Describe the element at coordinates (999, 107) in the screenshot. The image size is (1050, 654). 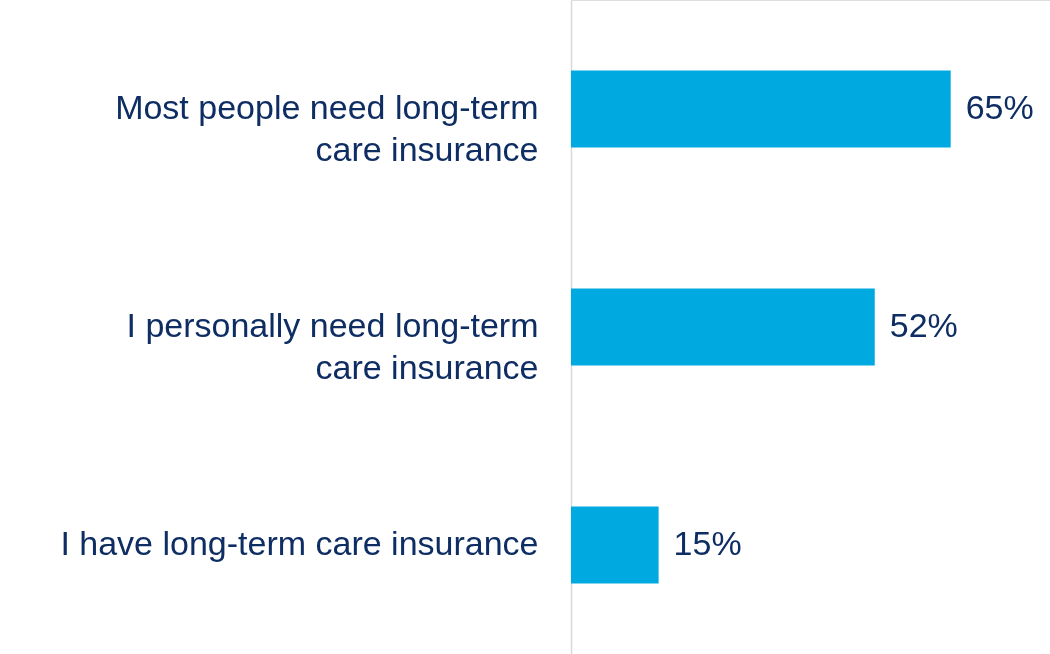
I see `data-label: 65%` at that location.